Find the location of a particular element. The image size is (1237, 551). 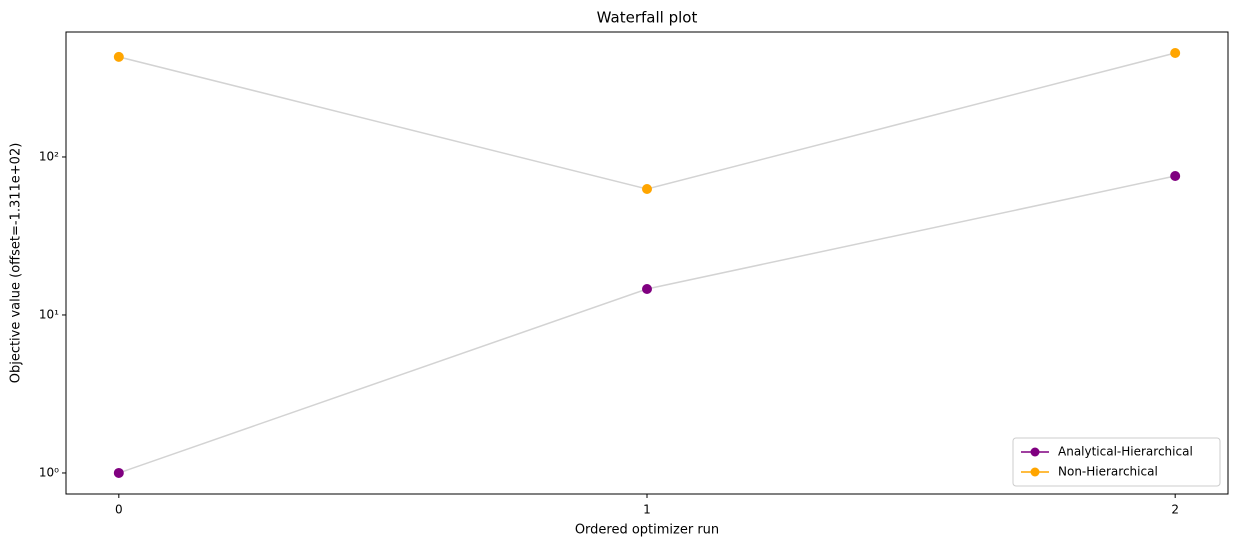

x-tick-label: 1 is located at coordinates (647, 510).